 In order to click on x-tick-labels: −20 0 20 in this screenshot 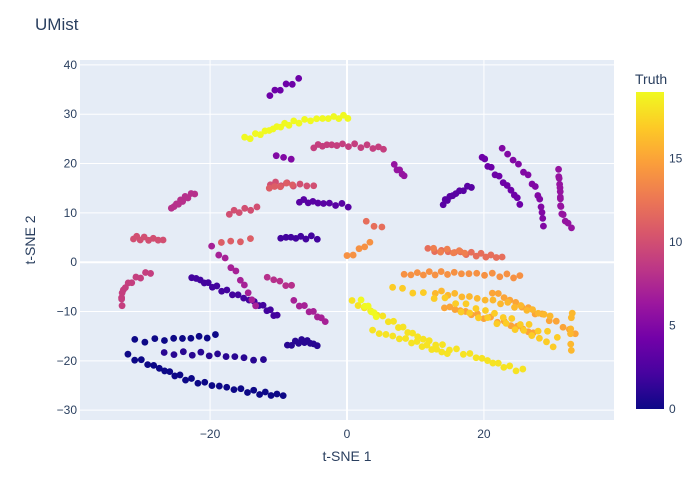, I will do `click(345, 434)`.